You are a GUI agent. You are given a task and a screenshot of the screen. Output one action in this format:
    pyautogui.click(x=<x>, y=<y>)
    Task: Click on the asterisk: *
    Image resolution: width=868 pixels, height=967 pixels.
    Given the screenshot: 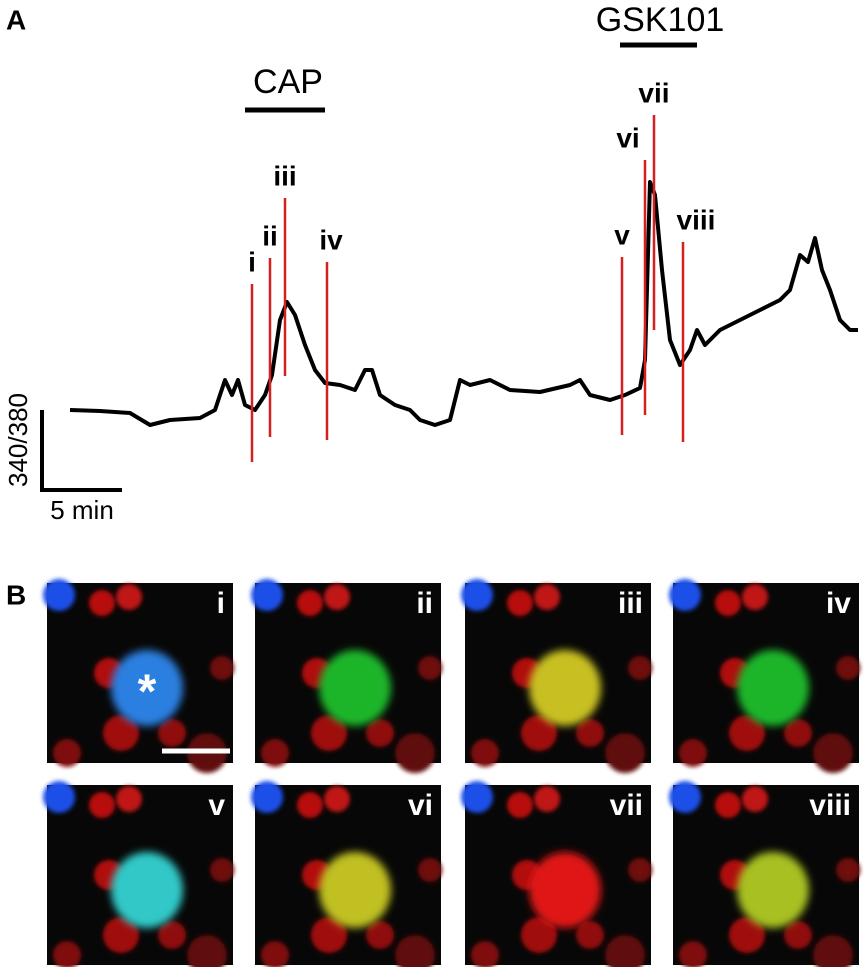 What is the action you would take?
    pyautogui.click(x=147, y=692)
    